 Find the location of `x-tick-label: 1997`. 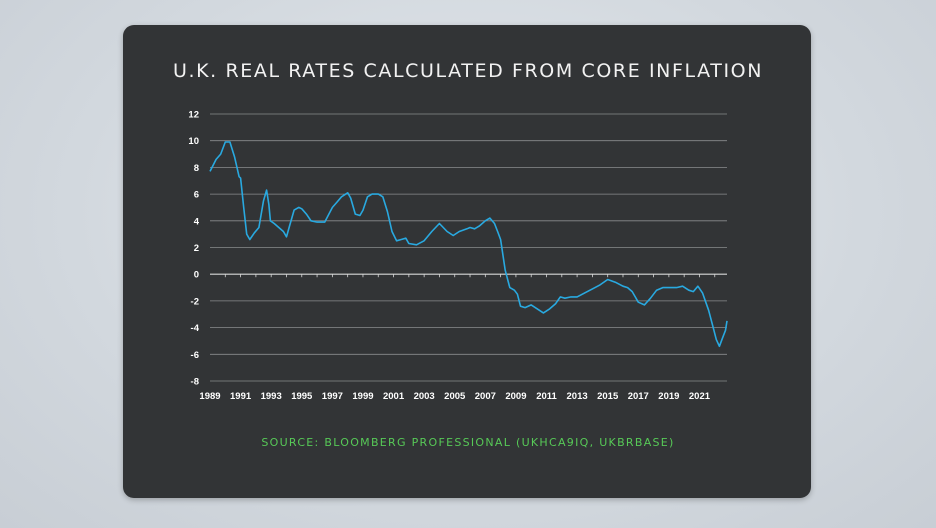

x-tick-label: 1997 is located at coordinates (332, 396).